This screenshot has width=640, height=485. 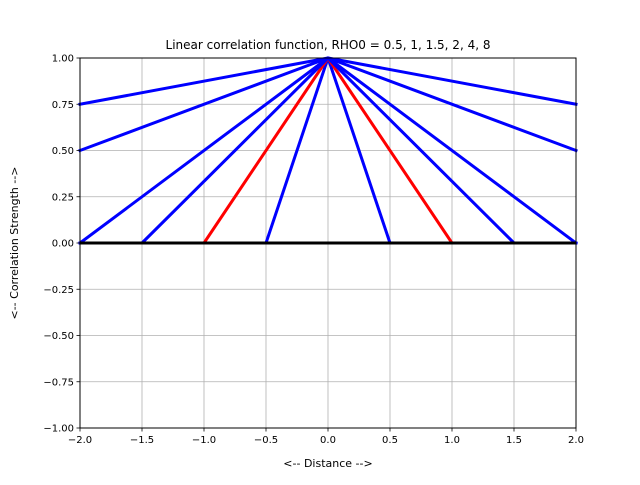 I want to click on y-tick-label-5: 0.25, so click(x=63, y=197).